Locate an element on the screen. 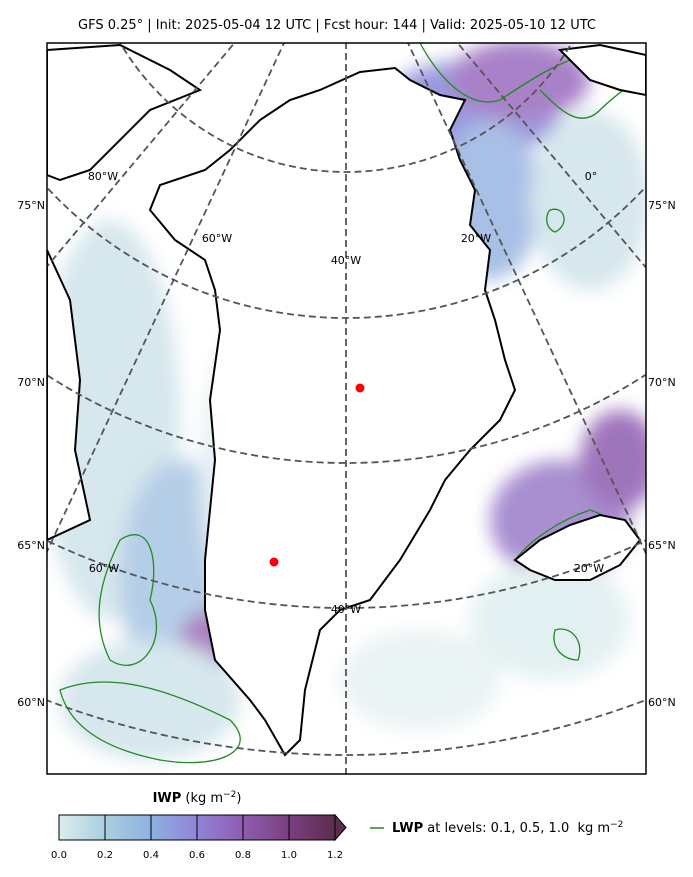  colorbar-tick-label: 0.0 is located at coordinates (59, 855).